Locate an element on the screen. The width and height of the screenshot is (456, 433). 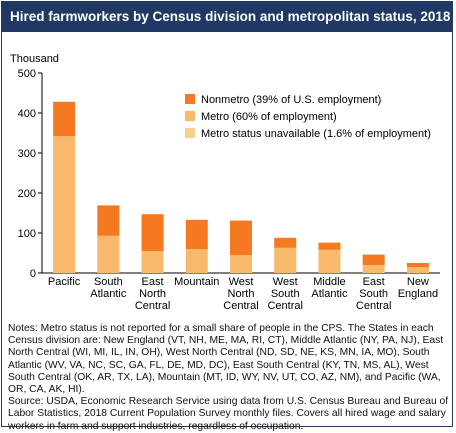
y-tick-label: 100 is located at coordinates (27, 234).